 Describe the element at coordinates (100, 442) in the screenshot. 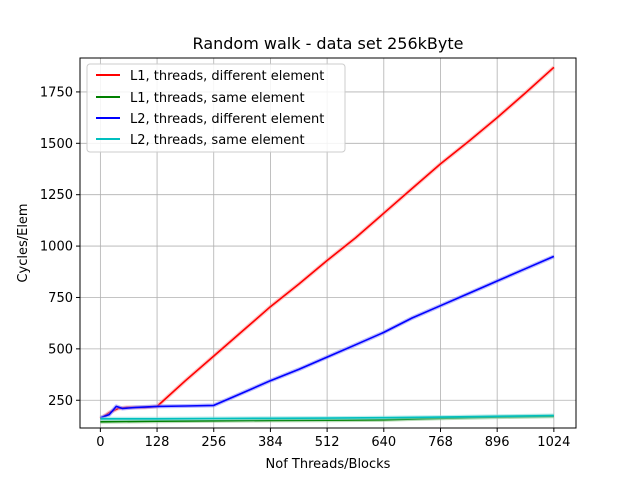

I see `x-tick-label: 0` at that location.